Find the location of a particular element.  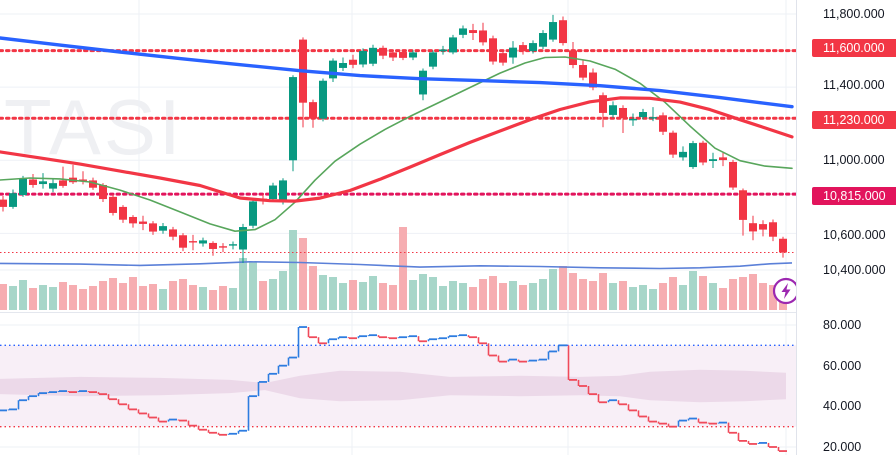

price-level-badge: 11,230.000 is located at coordinates (854, 120).